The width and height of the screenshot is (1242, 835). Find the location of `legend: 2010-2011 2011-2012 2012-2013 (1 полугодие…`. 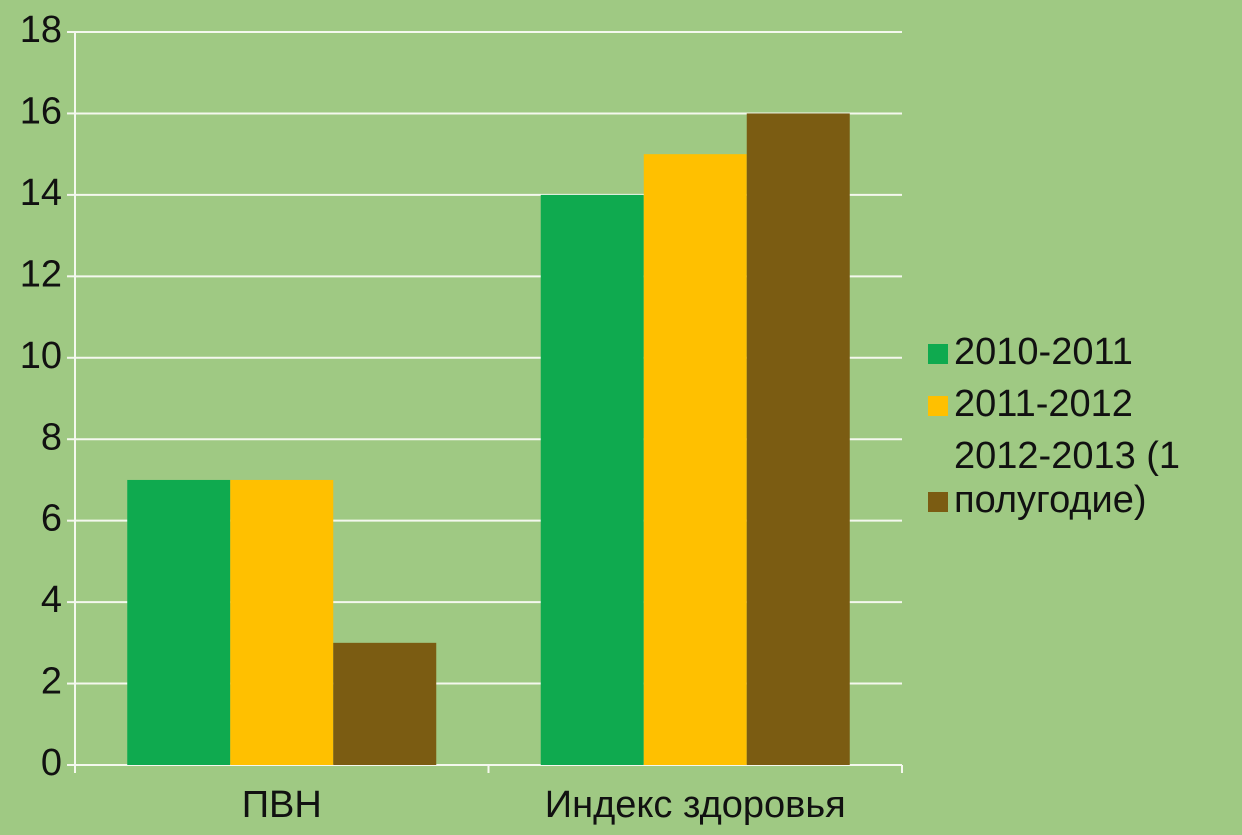

legend: 2010-2011 2011-2012 2012-2013 (1 полугодие… is located at coordinates (1078, 430).